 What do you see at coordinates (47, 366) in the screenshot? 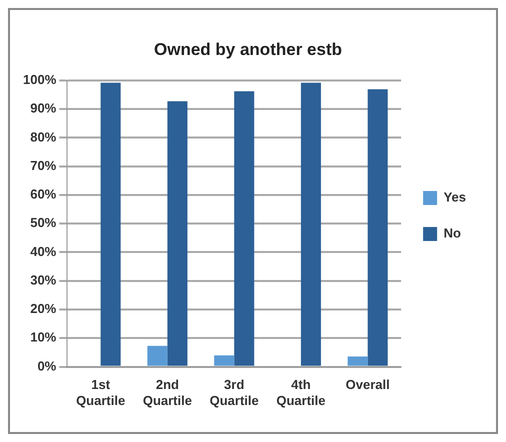
I see `y-tick-label: 0%` at bounding box center [47, 366].